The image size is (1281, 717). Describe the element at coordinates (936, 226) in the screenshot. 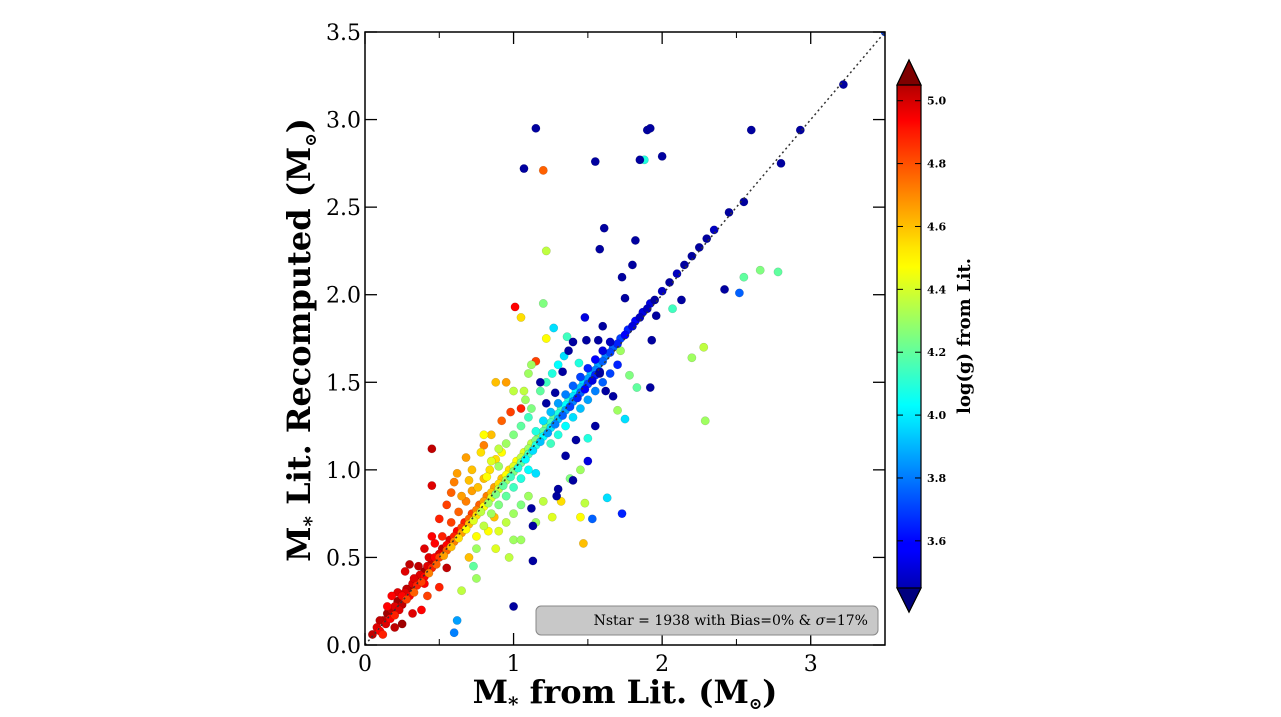

I see `colorbar-tick-label: 4.6` at that location.